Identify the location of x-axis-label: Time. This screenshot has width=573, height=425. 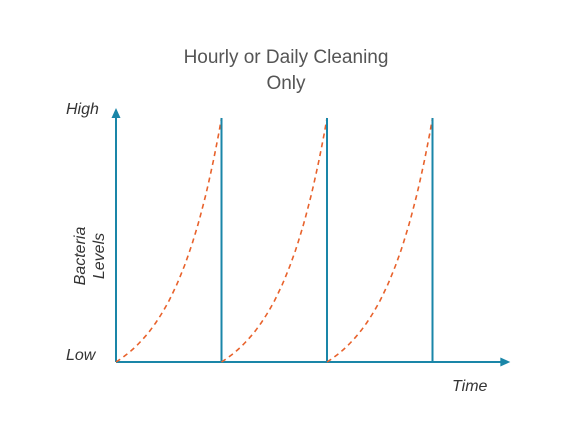
(470, 386).